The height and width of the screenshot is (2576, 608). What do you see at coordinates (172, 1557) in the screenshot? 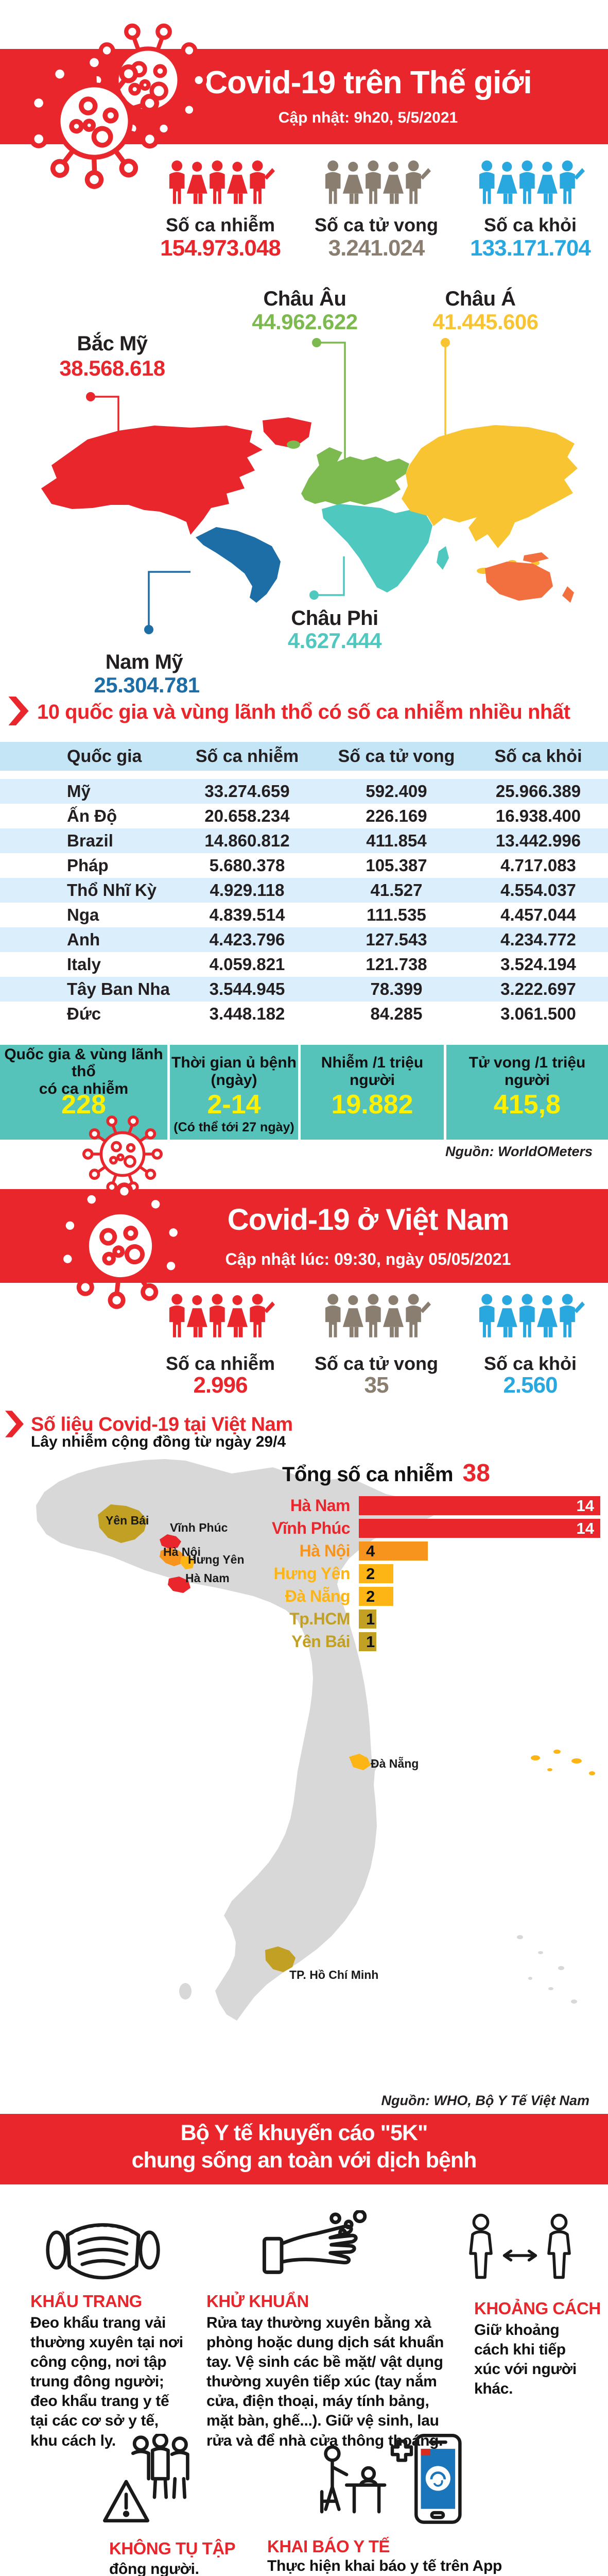
I see `ha-noi-shape` at bounding box center [172, 1557].